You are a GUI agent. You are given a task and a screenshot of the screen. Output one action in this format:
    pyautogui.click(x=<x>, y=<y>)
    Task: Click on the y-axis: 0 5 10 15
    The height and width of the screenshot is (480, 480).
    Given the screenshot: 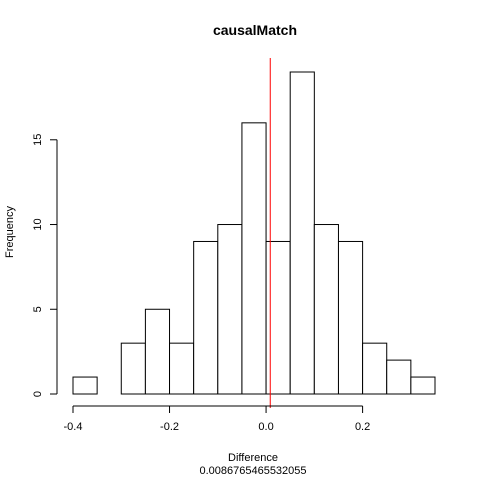 What is the action you would take?
    pyautogui.click(x=45, y=265)
    